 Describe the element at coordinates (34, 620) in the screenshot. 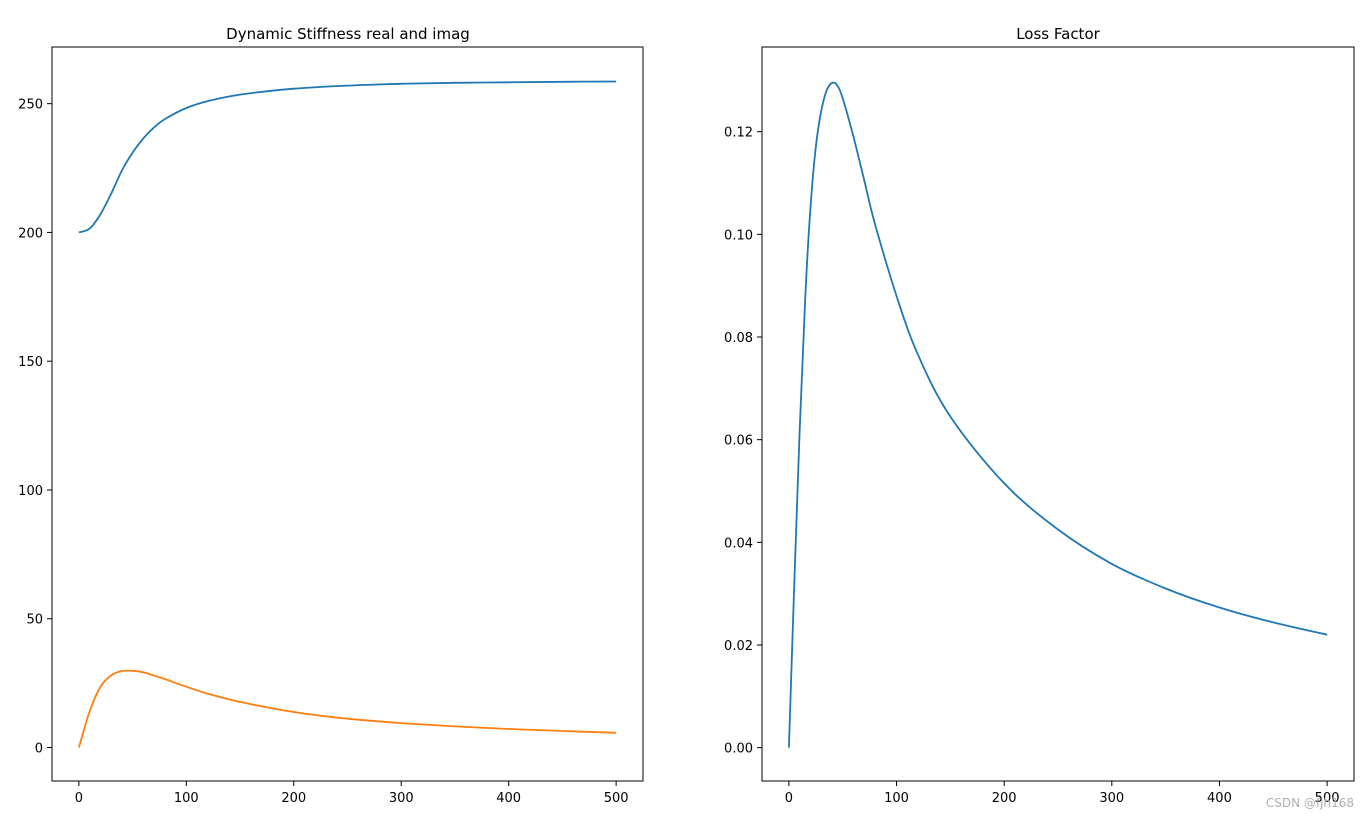

I see `stiffness-ytick-label: 50` at that location.